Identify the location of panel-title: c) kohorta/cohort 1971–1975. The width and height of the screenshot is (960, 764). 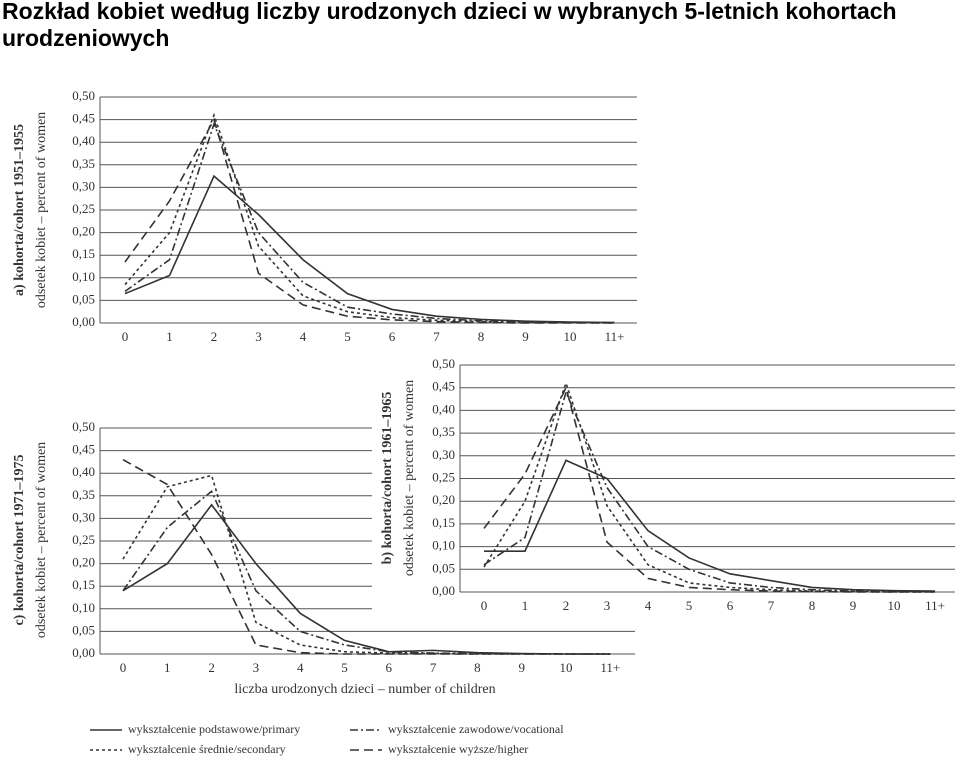
(19, 539).